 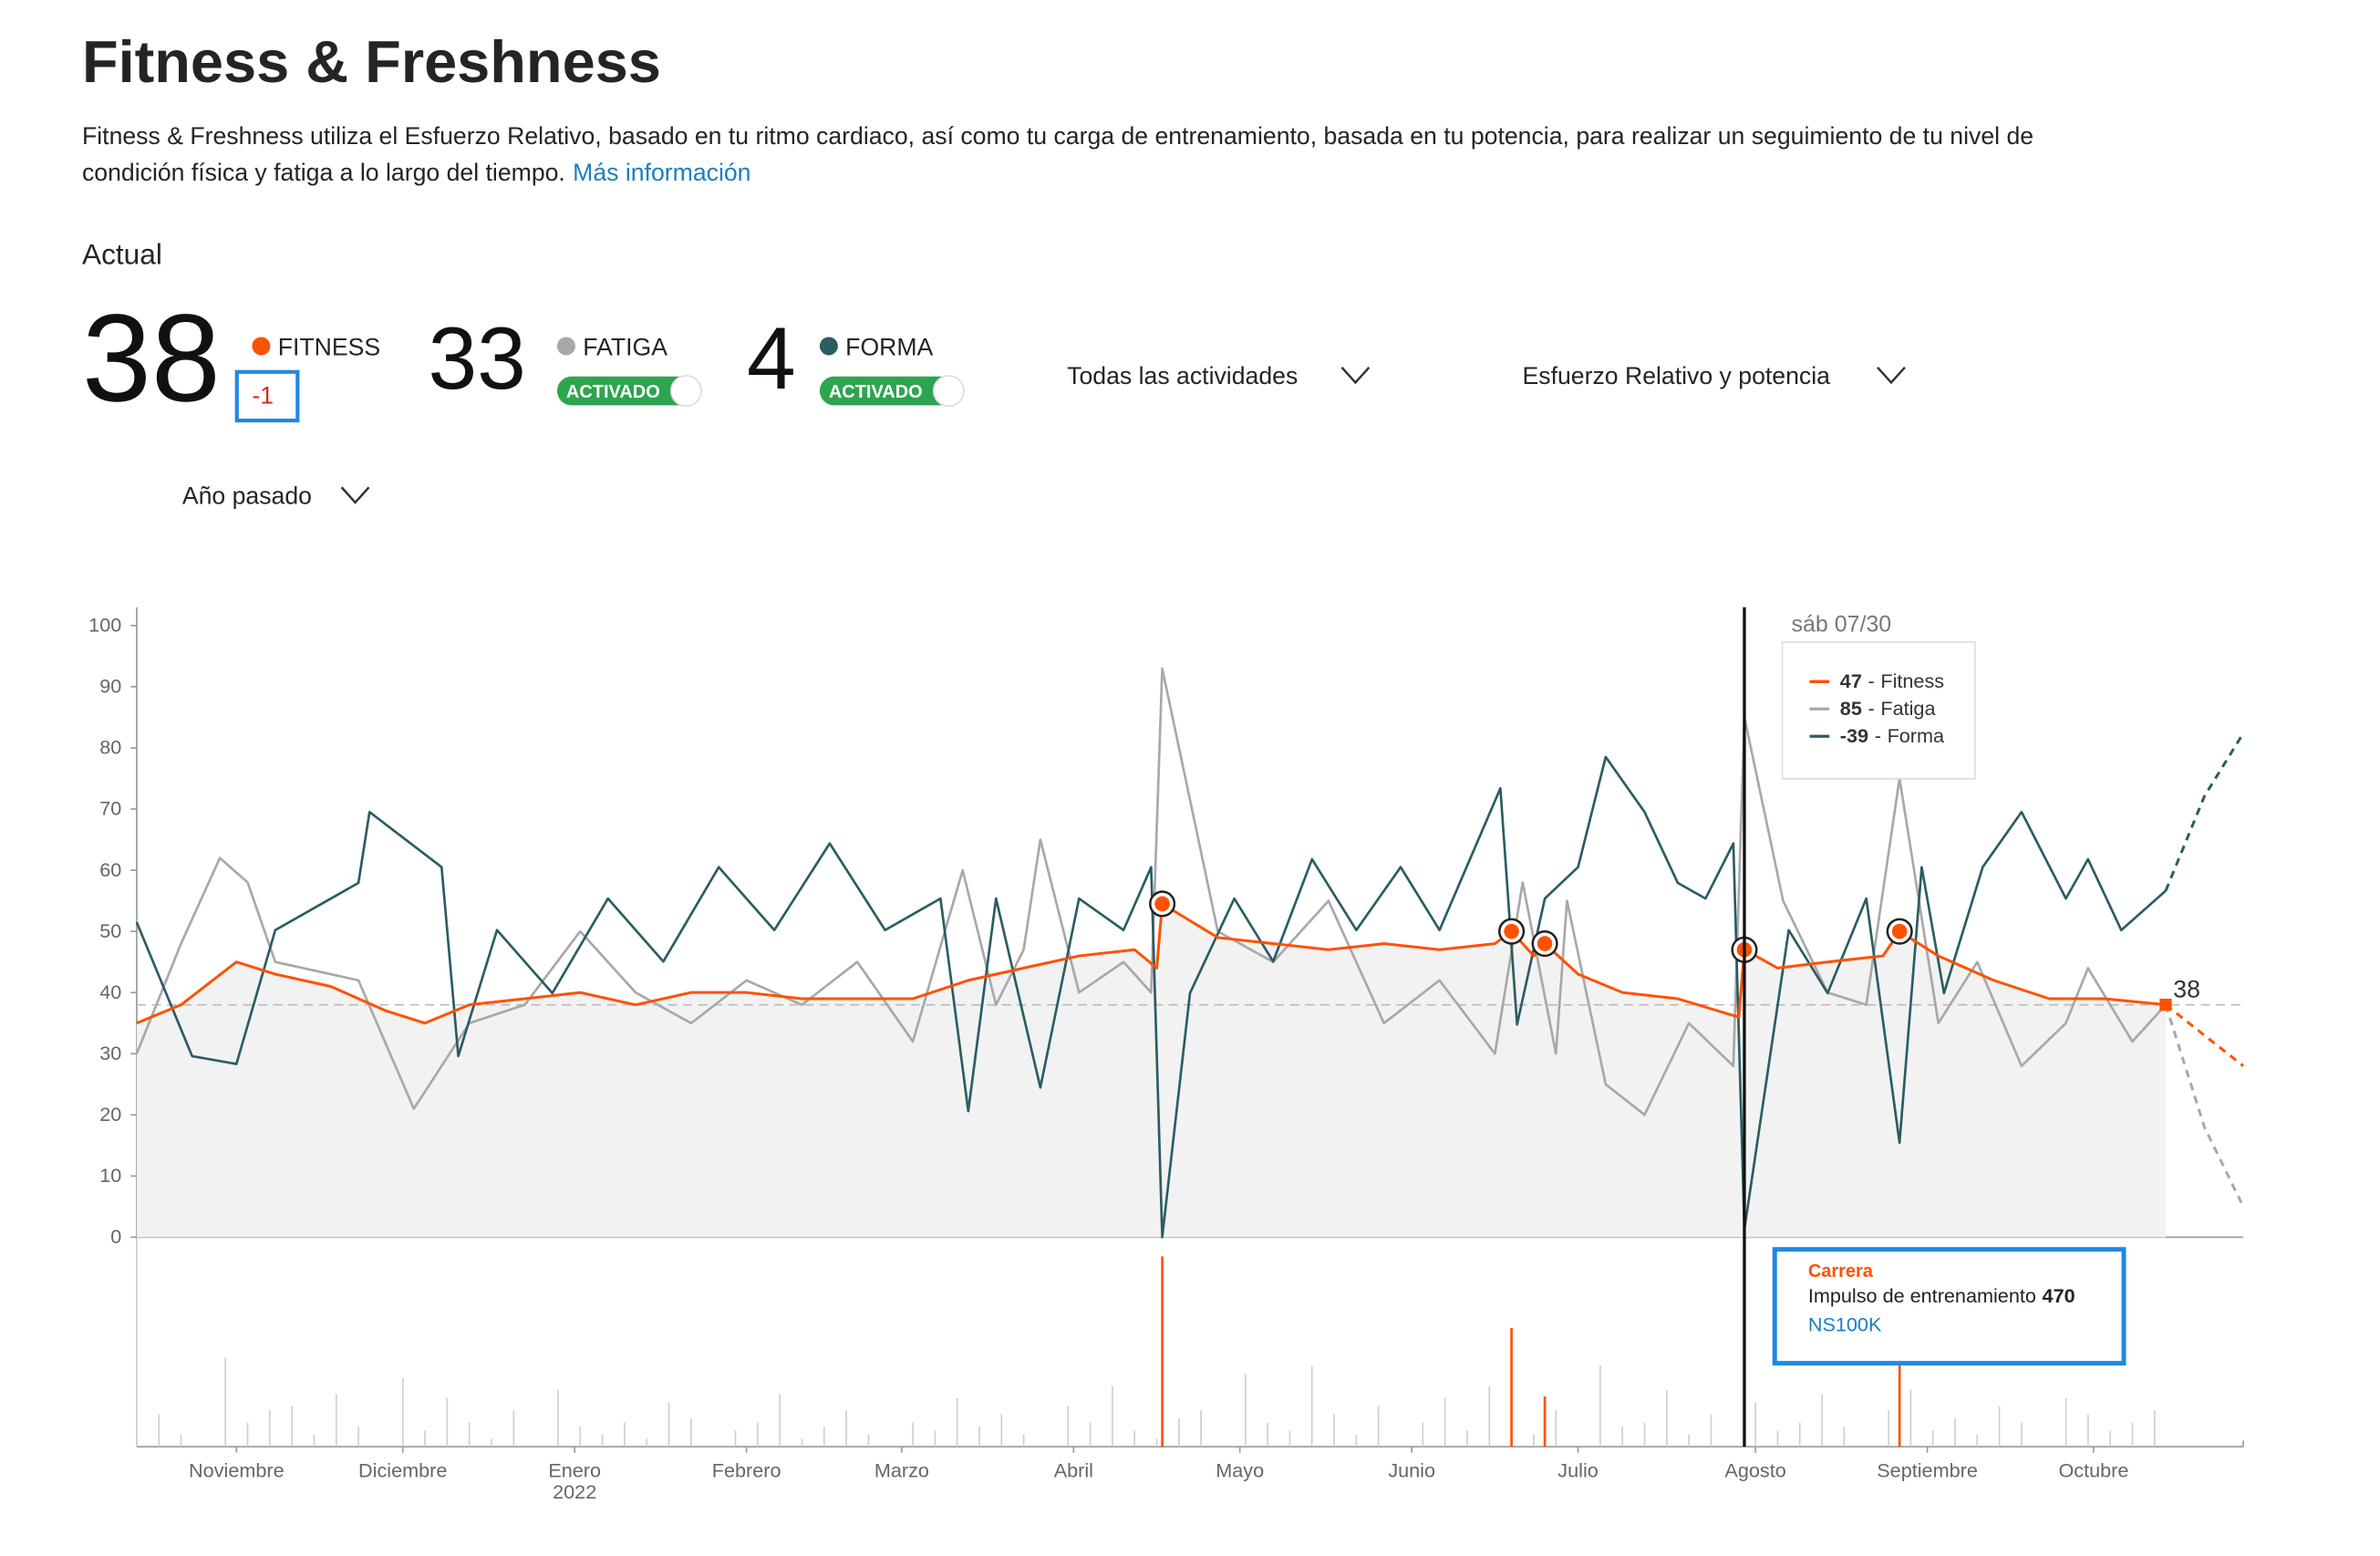 I want to click on x-tick-label: Marzo, so click(x=902, y=1469).